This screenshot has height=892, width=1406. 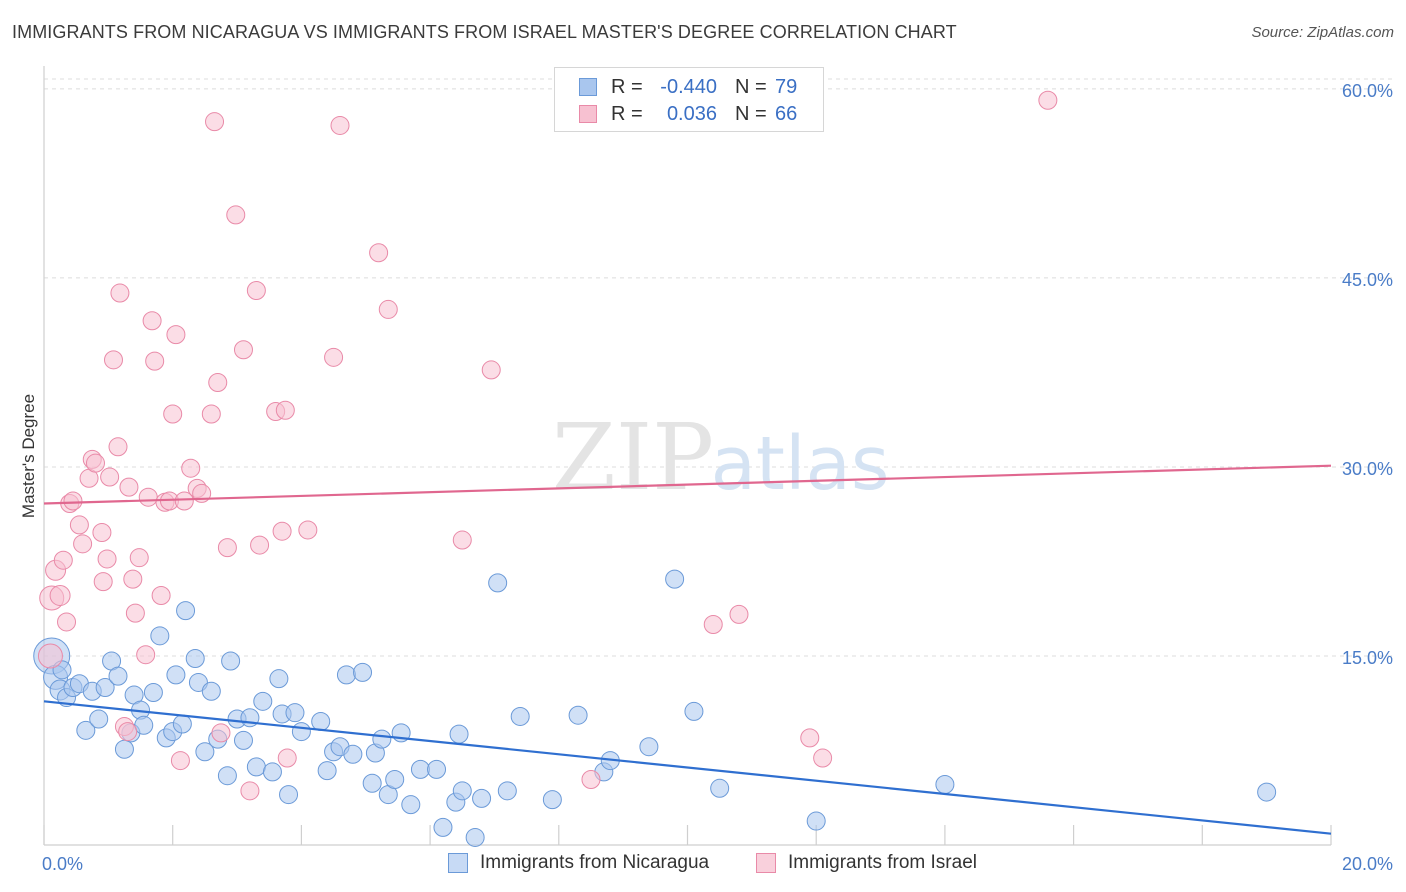 I want to click on watermark: ZIP atlas, so click(x=721, y=457).